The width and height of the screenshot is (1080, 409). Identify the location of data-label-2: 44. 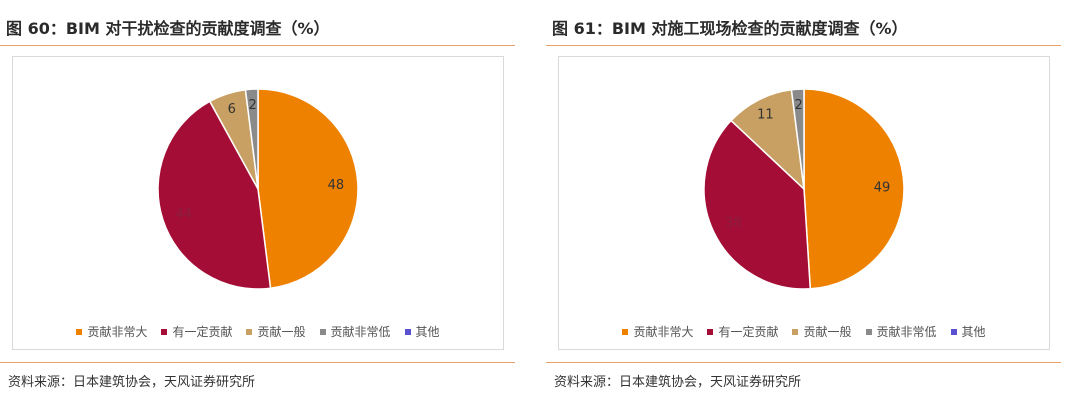
(184, 214).